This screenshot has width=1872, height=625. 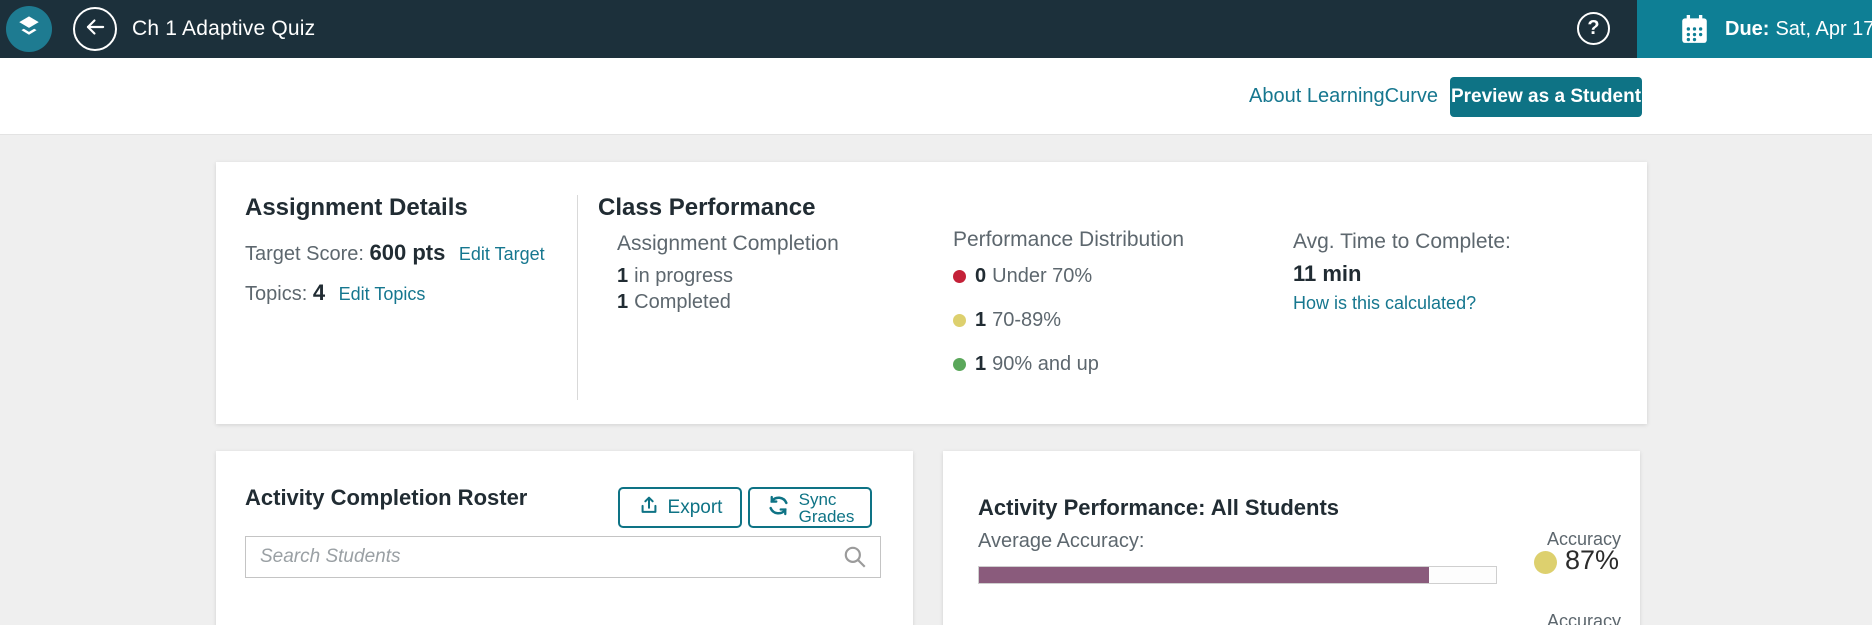 I want to click on target-score-label: Target Score:, so click(x=304, y=254).